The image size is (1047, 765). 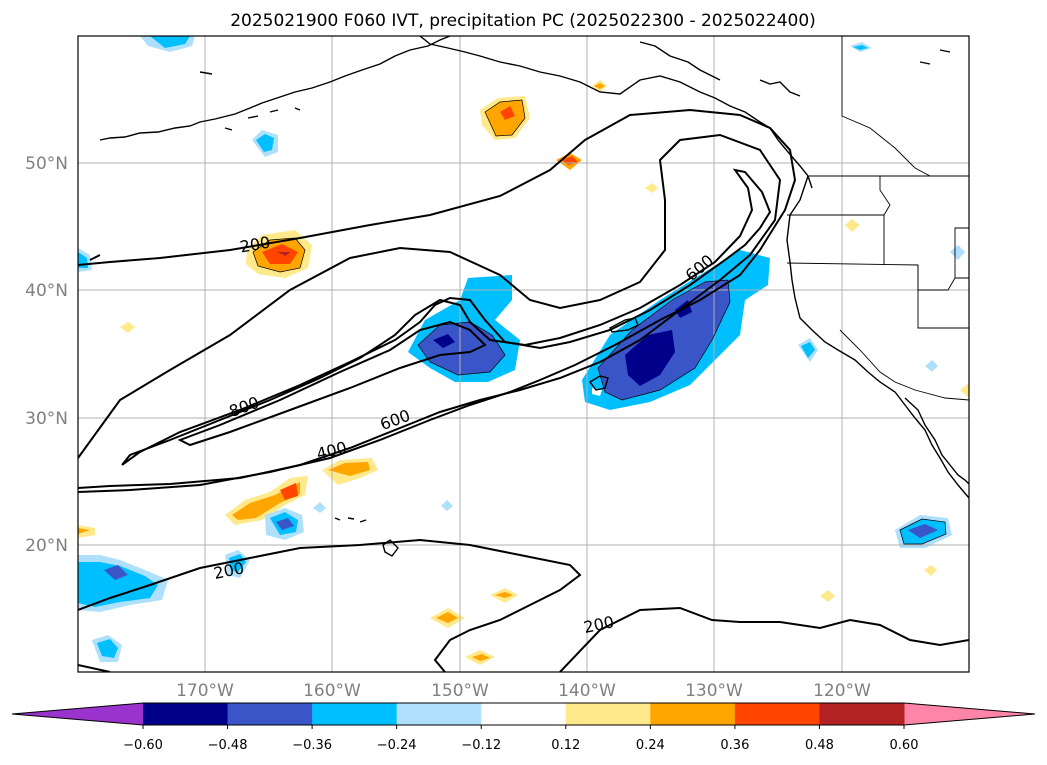 What do you see at coordinates (397, 745) in the screenshot?
I see `colorbar-tick-label: −0.24` at bounding box center [397, 745].